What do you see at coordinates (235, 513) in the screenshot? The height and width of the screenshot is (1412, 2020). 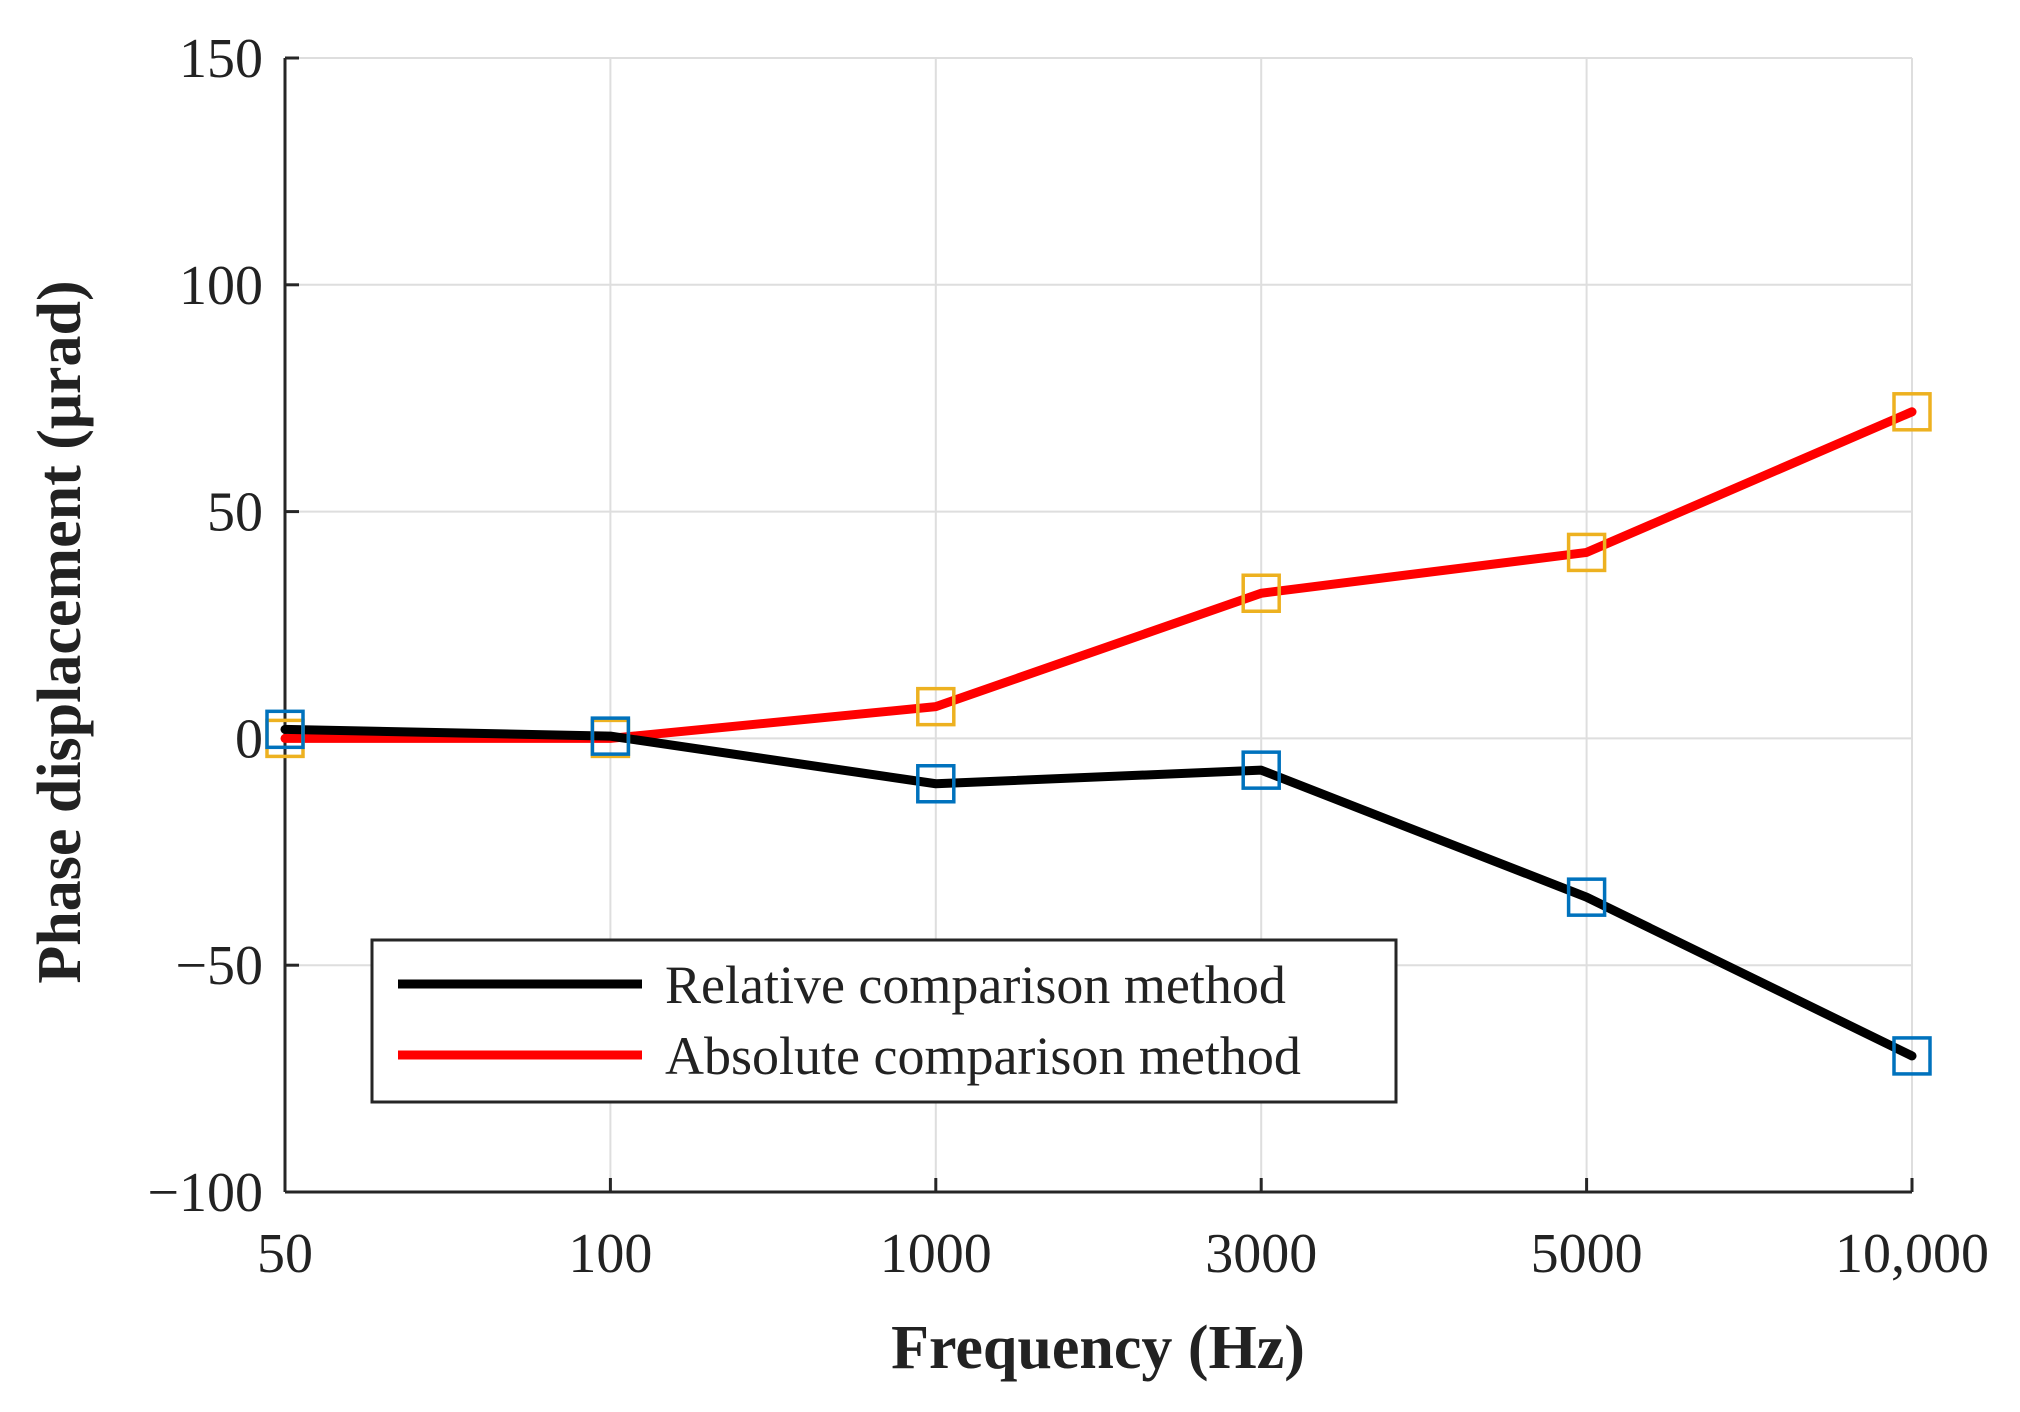 I see `y-tick-label: 50` at bounding box center [235, 513].